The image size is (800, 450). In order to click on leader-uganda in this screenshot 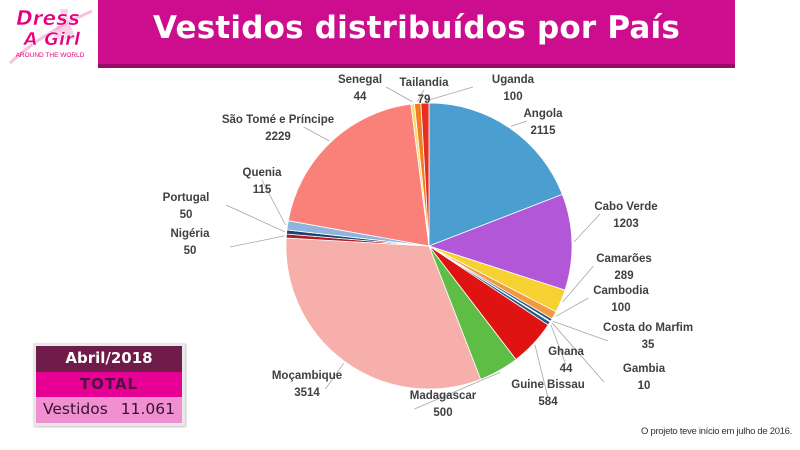, I will do `click(449, 94)`.